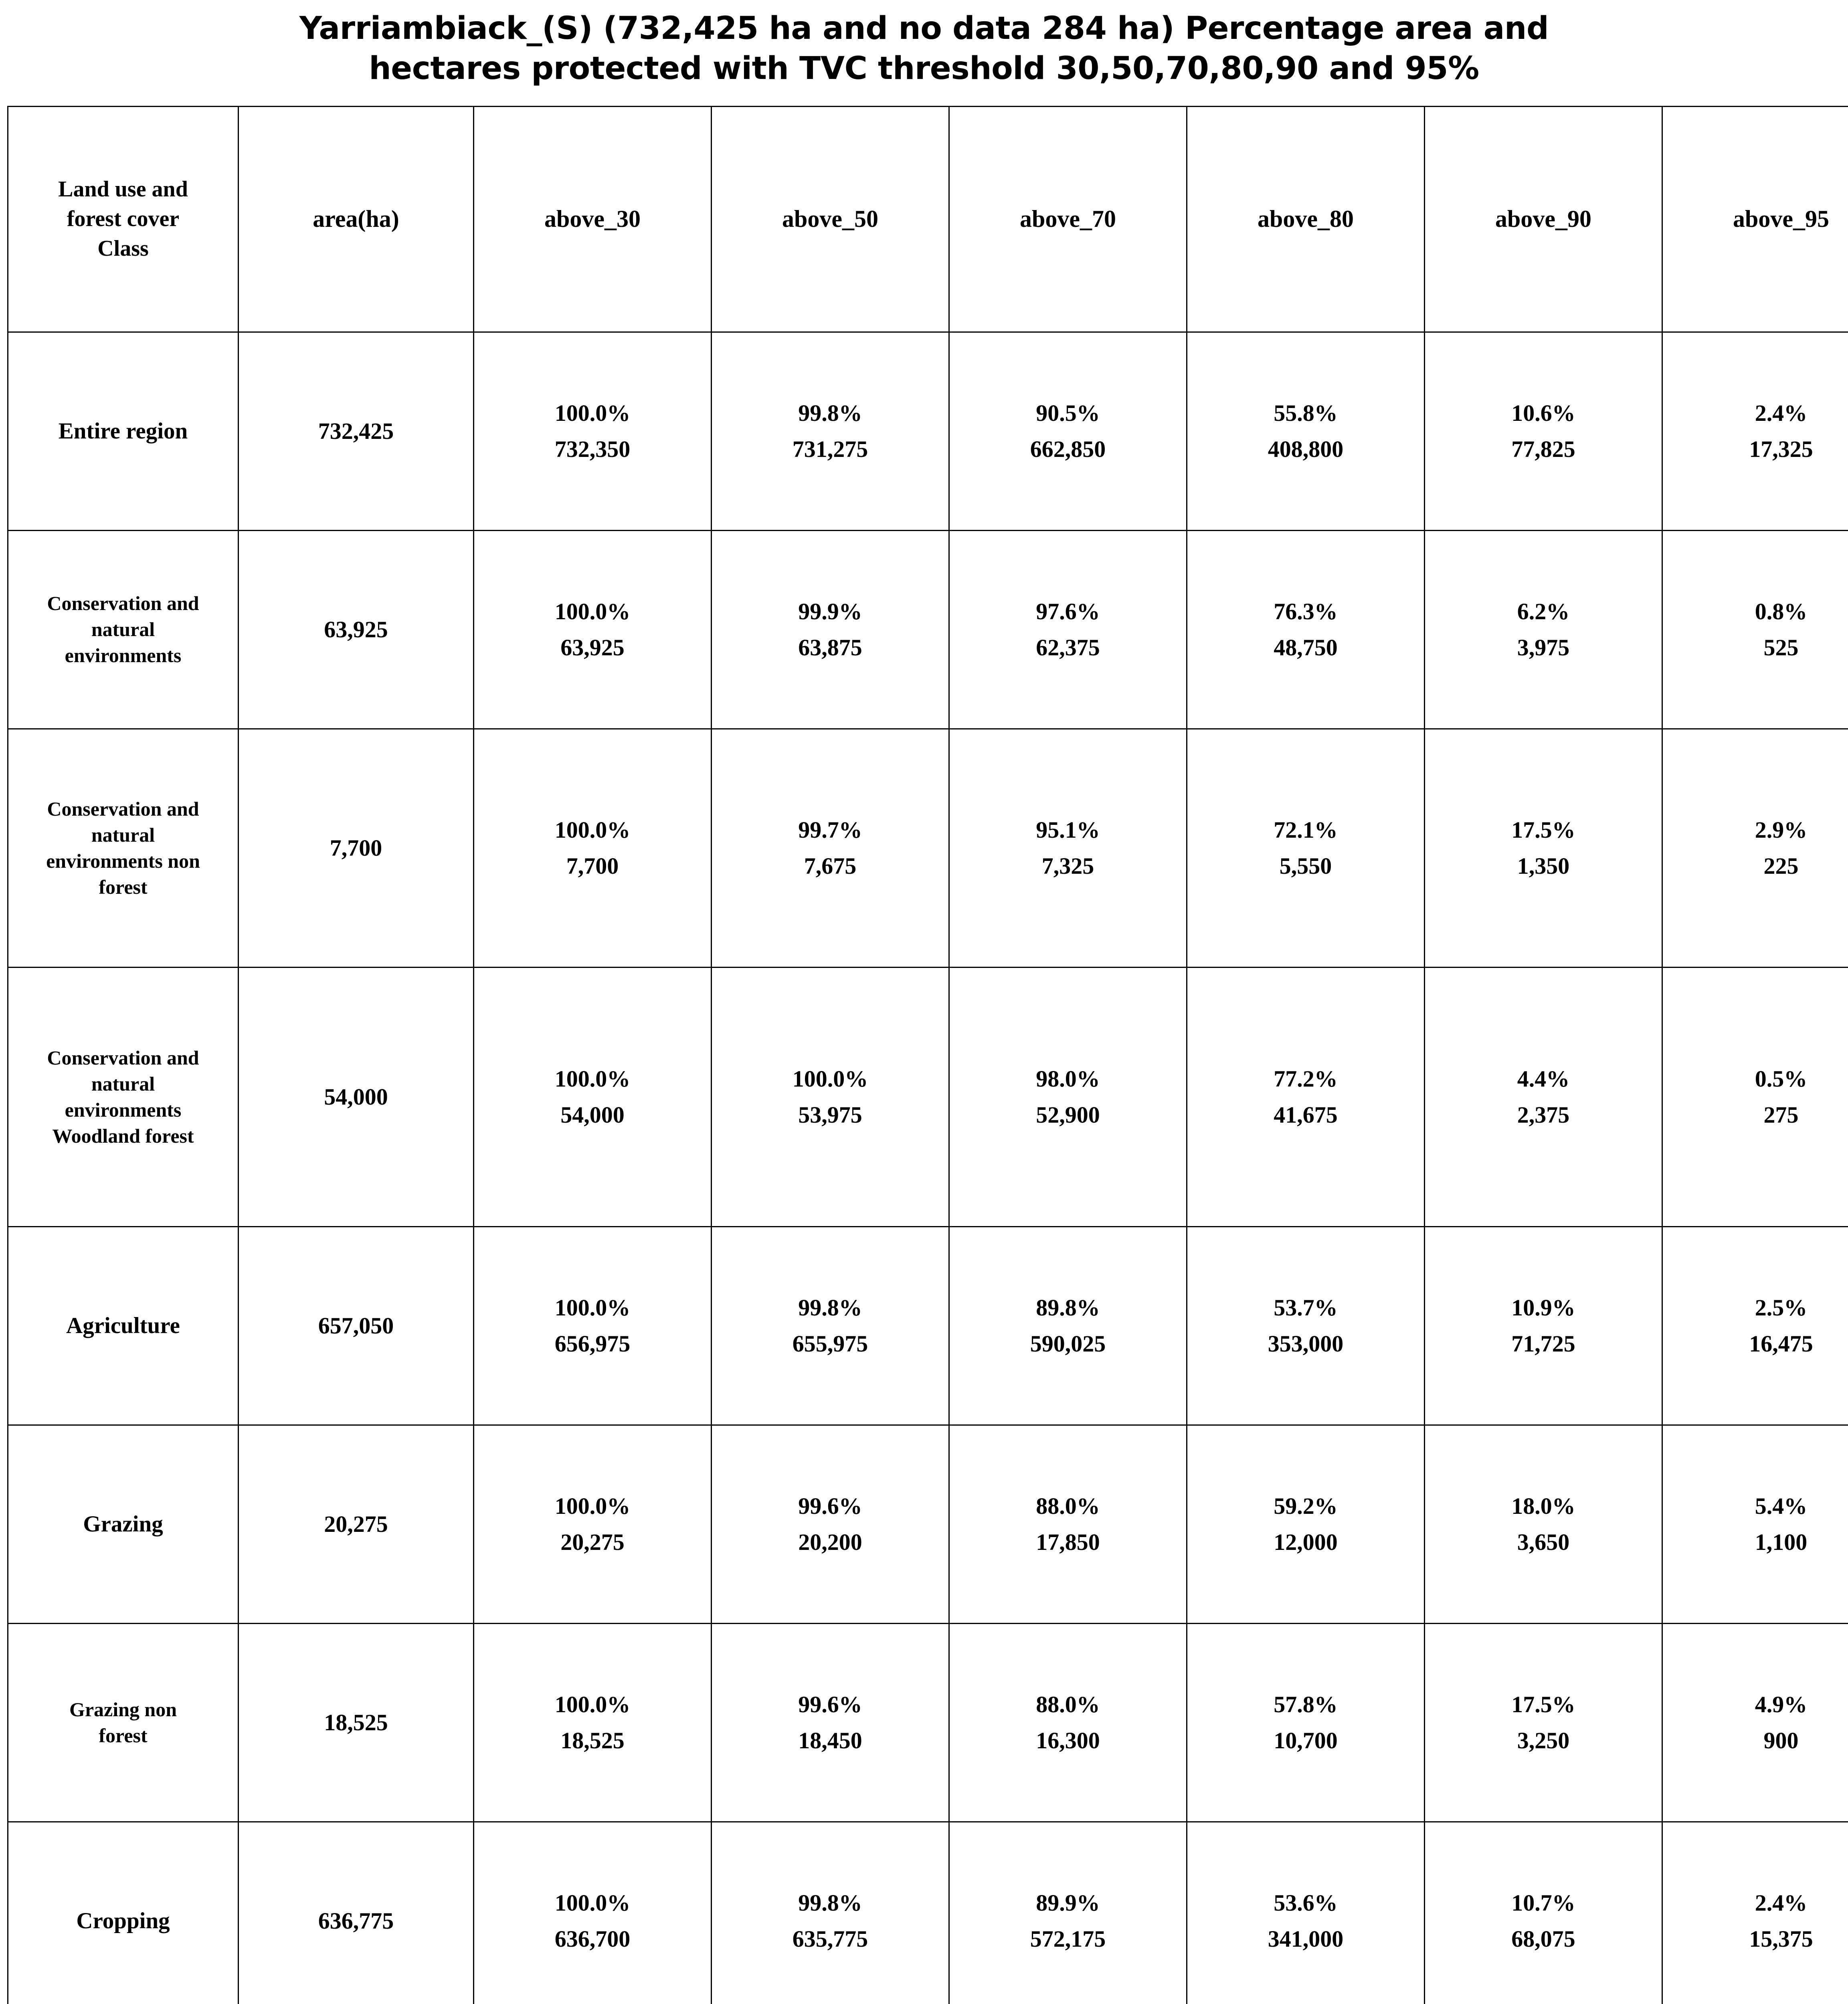 The height and width of the screenshot is (2004, 1848). Describe the element at coordinates (830, 1741) in the screenshot. I see `cell-hectares: 18,450` at that location.